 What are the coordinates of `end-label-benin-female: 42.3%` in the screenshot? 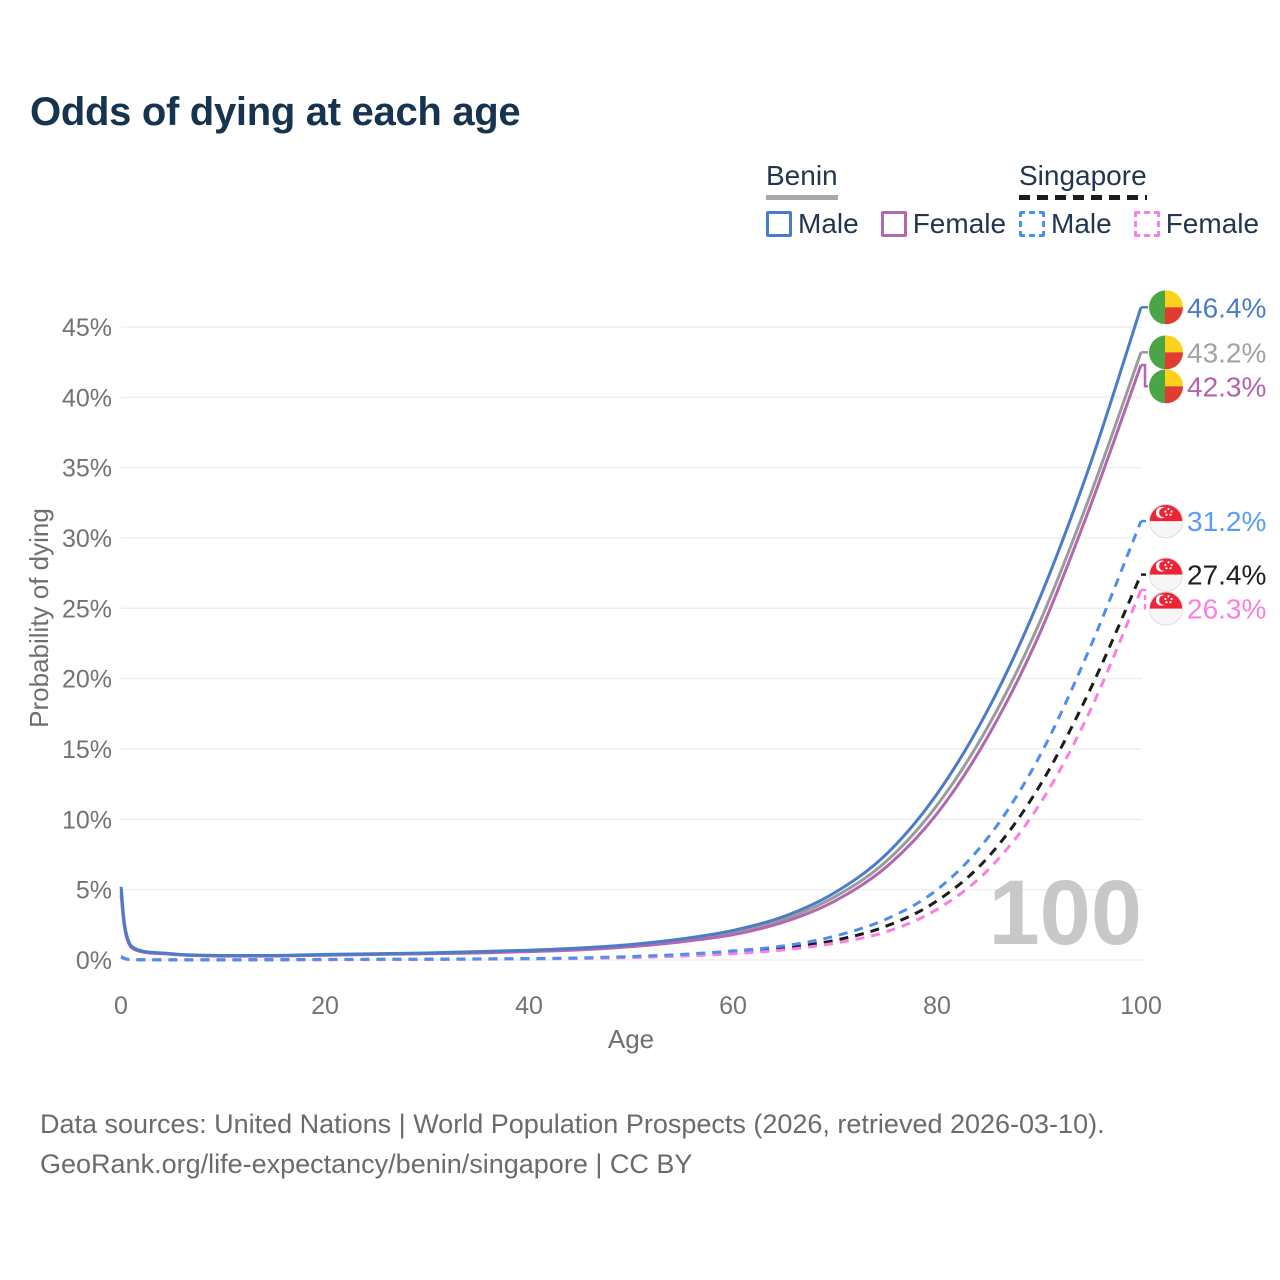 It's located at (1226, 386).